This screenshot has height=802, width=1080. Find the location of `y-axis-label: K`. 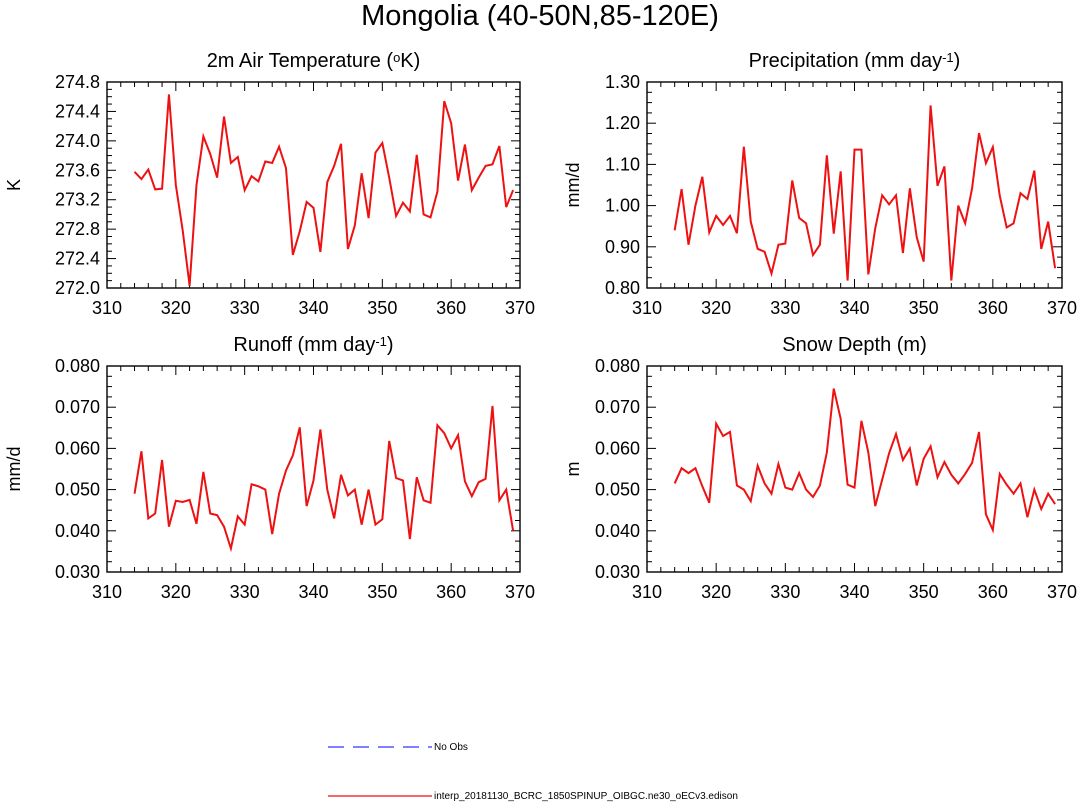

y-axis-label: K is located at coordinates (14, 185).